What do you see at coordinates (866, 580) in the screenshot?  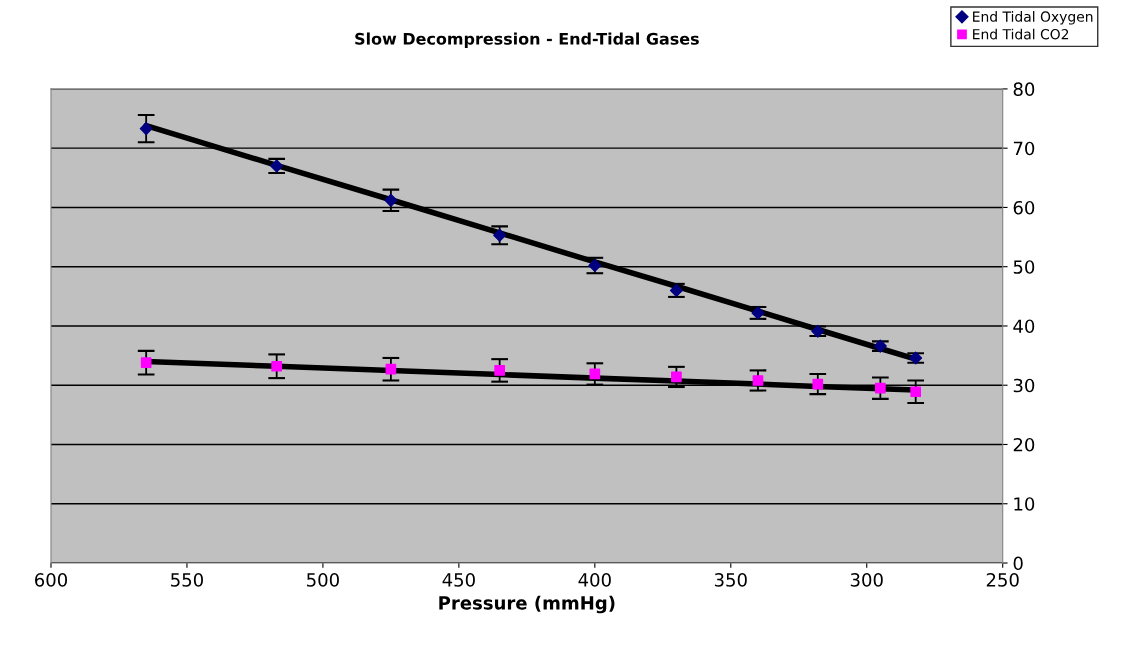 I see `x-tick-label: 300` at bounding box center [866, 580].